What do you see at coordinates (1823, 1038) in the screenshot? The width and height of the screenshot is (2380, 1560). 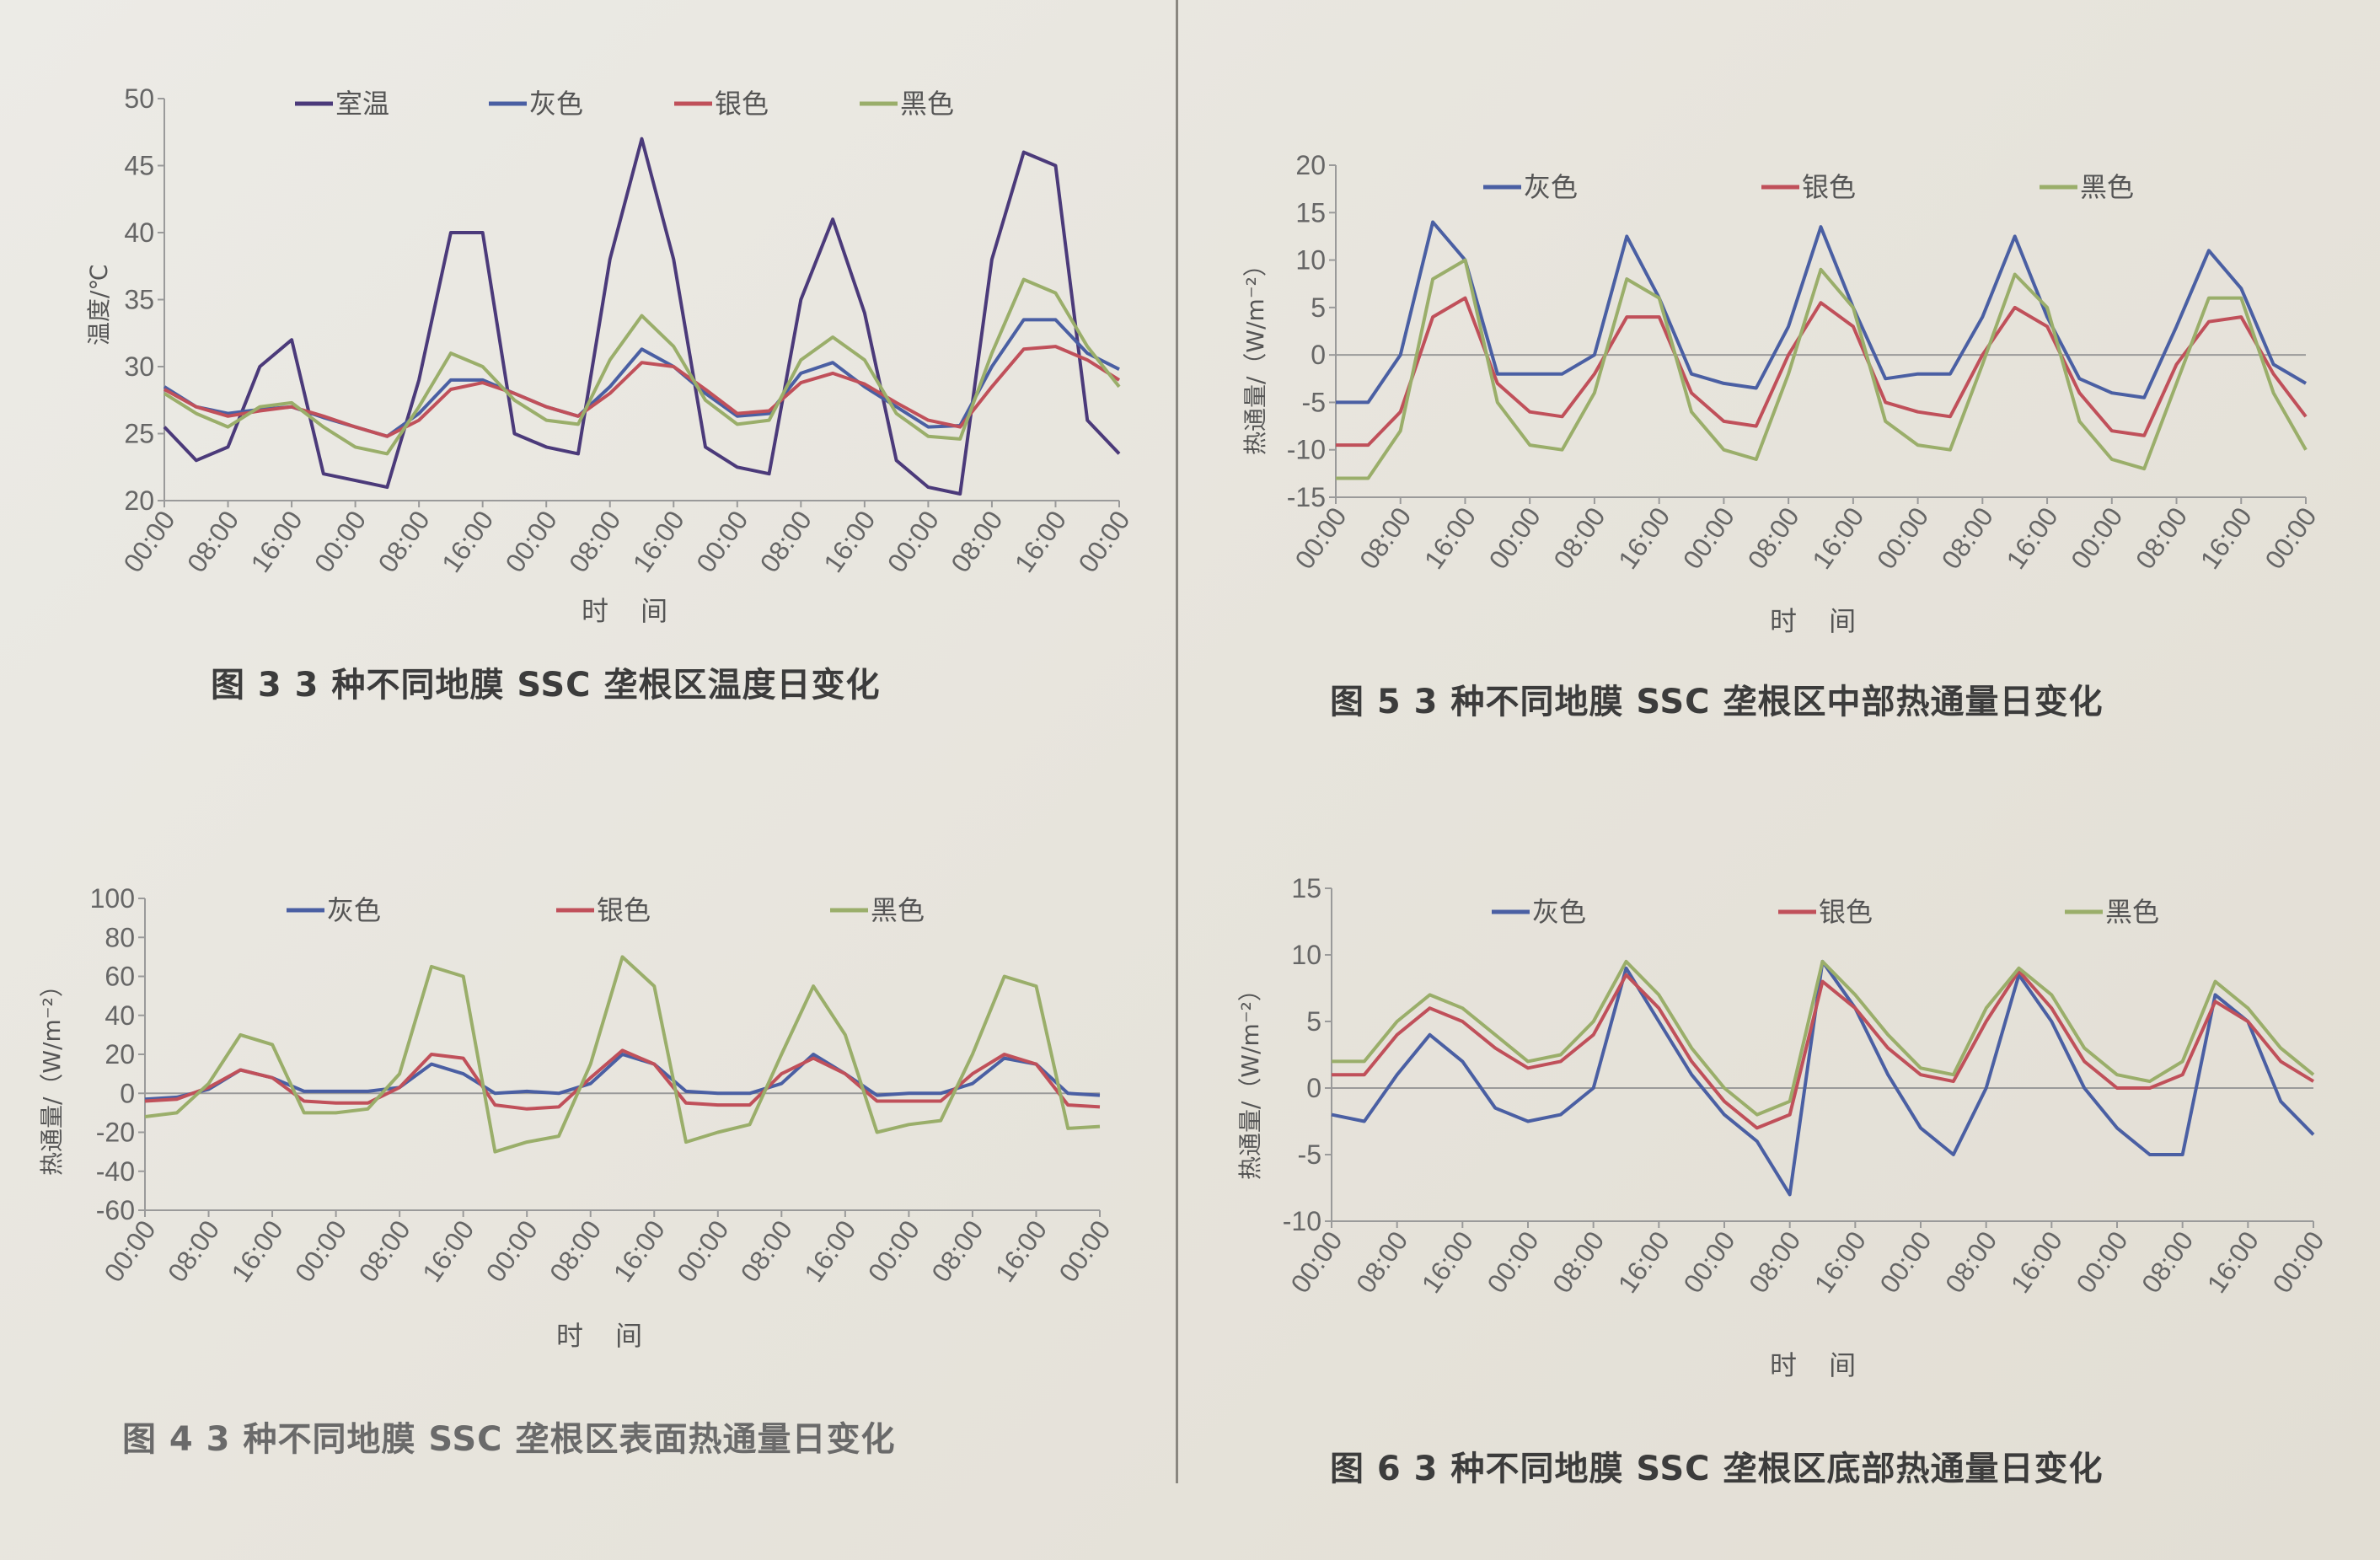 I see `series-line-黑色` at bounding box center [1823, 1038].